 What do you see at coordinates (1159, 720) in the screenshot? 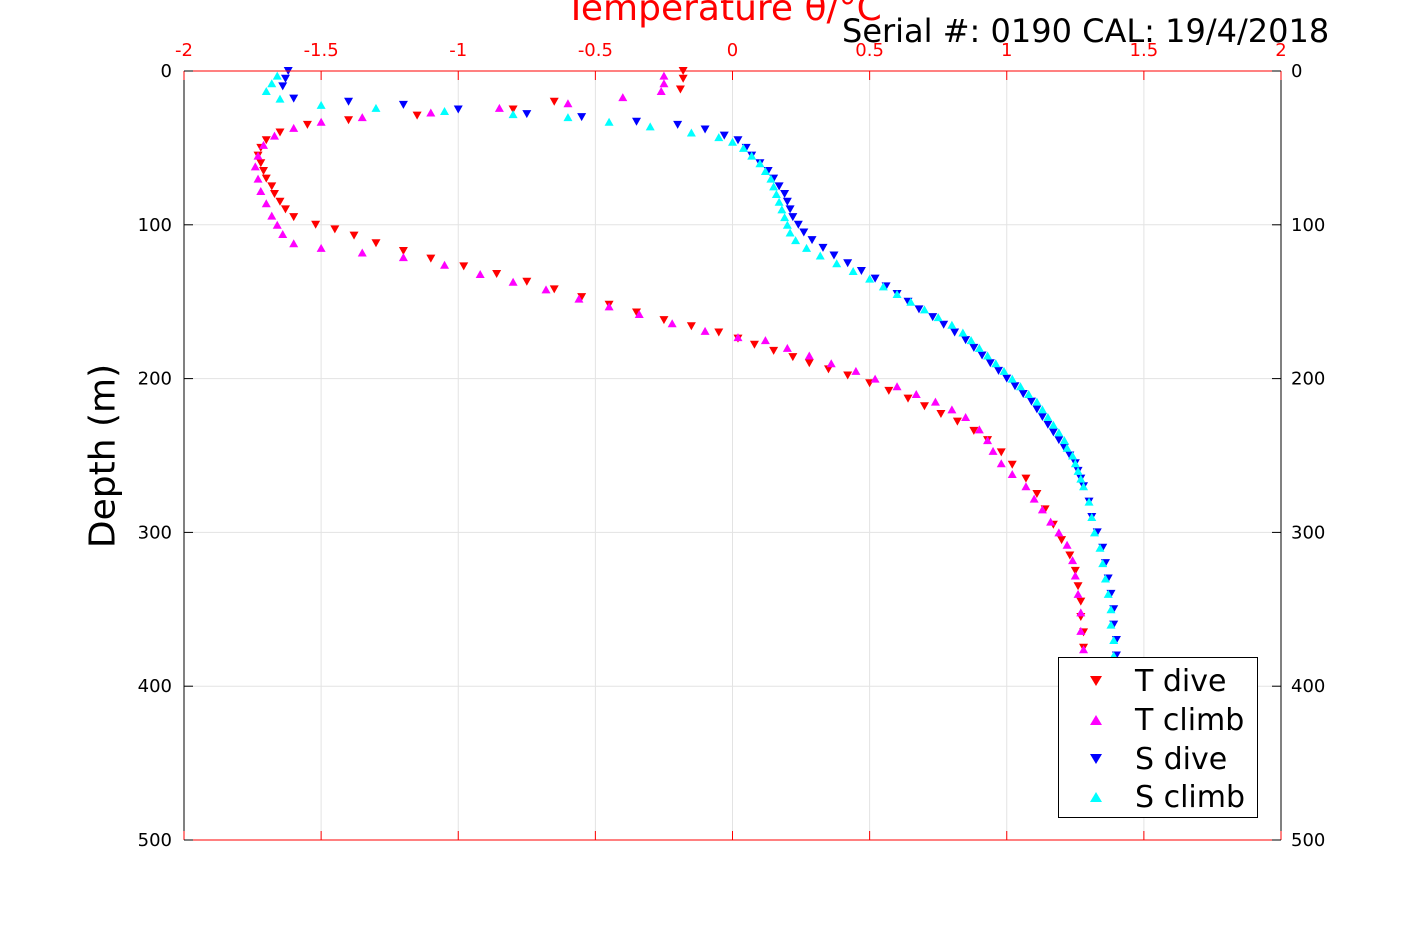
I see `legend-item-t-climb: T climb` at bounding box center [1159, 720].